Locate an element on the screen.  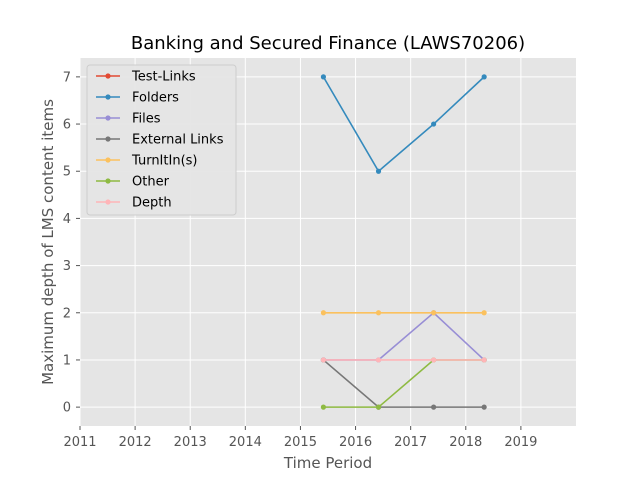
y-axis-label: Maximum depth of LMS content items is located at coordinates (48, 242).